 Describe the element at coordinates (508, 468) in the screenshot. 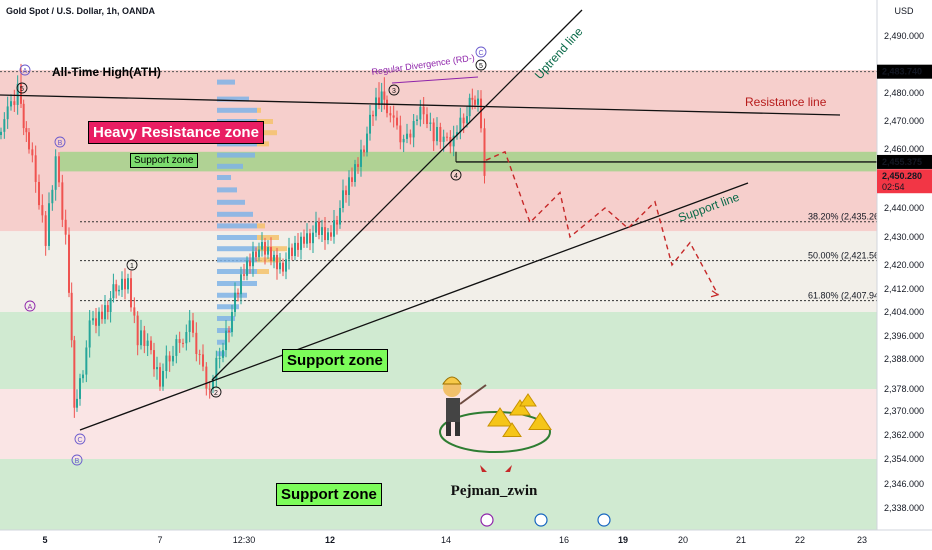

I see `mascot-arrow-right` at that location.